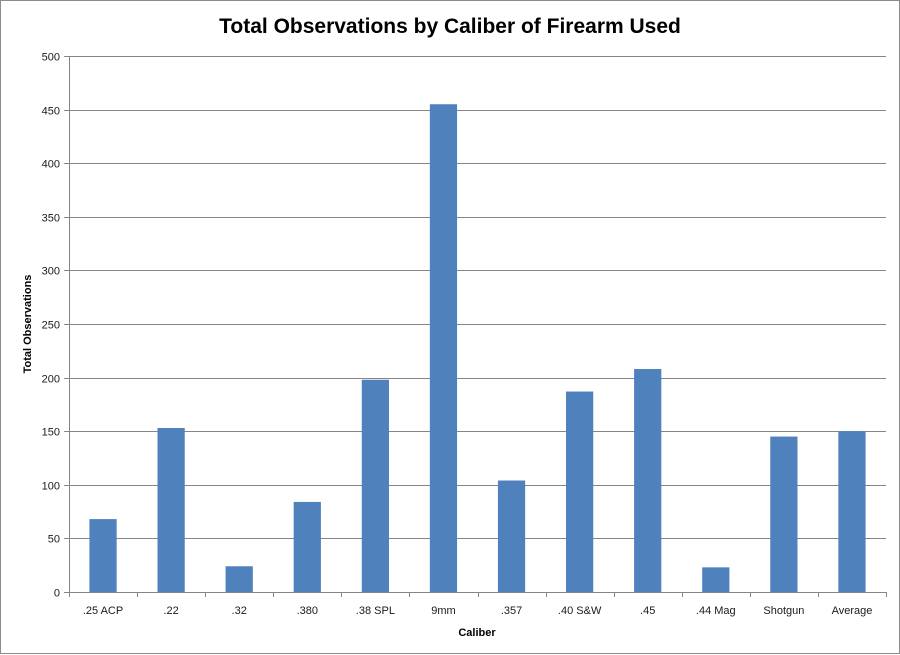  What do you see at coordinates (783, 611) in the screenshot?
I see `x-tick-label: Shotgun` at bounding box center [783, 611].